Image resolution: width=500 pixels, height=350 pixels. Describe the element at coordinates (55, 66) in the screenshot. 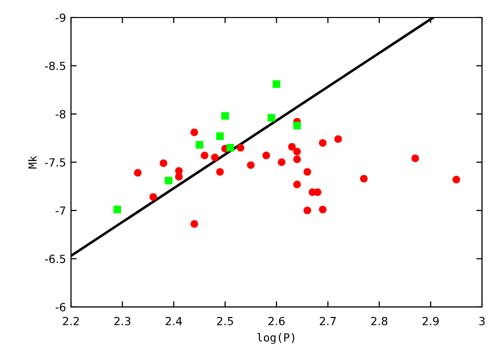

I see `y-tick-label: -8.5` at that location.